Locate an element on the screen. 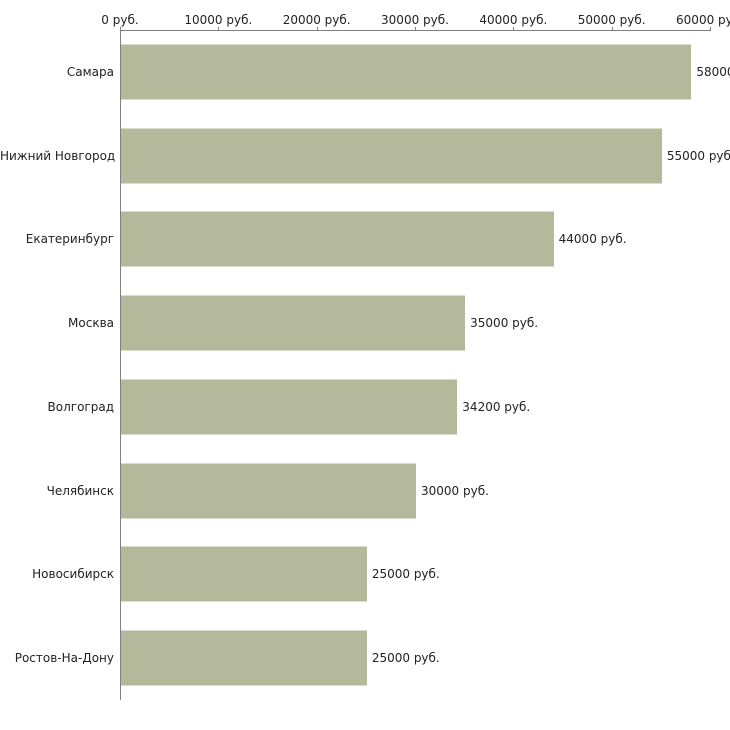  chart-row: Волгоград 34200 руб. is located at coordinates (379, 407).